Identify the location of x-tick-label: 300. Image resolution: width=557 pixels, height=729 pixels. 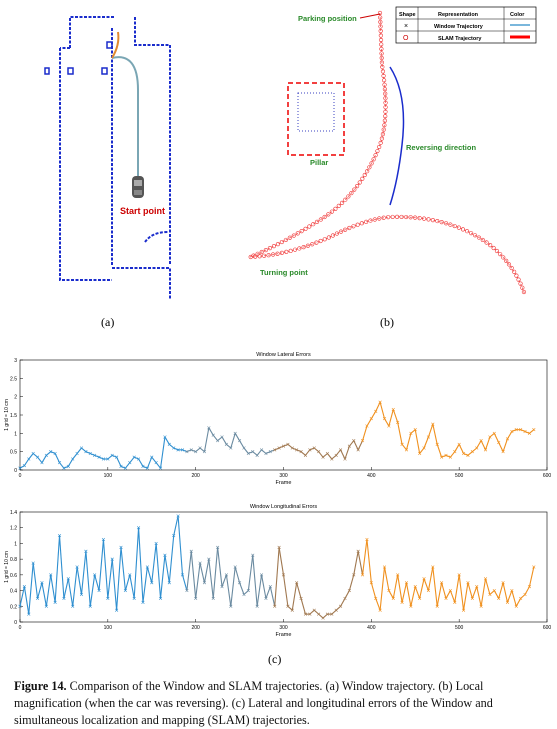
(283, 476).